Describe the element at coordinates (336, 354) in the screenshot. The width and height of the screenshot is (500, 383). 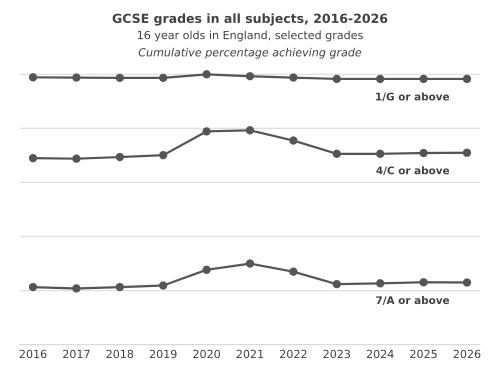
I see `x-tick-label: 2023` at that location.